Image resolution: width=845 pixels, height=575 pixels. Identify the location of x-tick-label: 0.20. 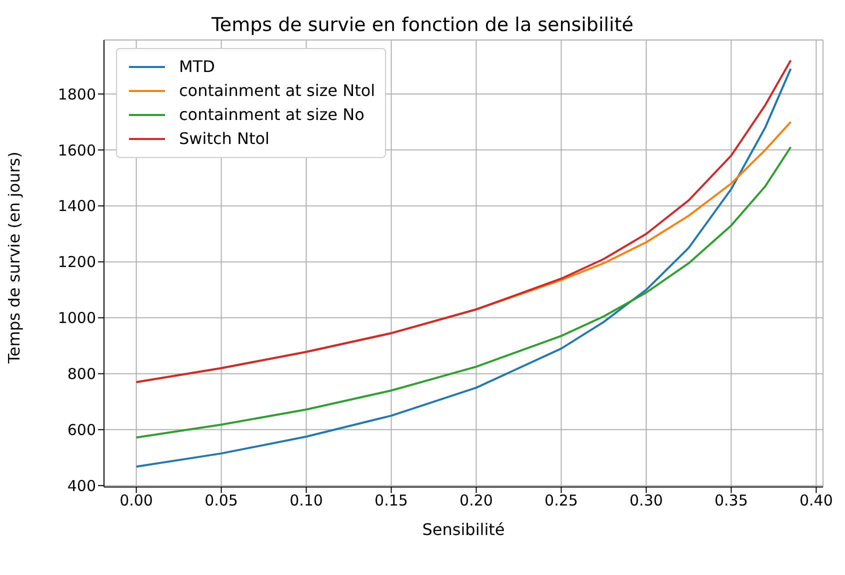
(476, 501).